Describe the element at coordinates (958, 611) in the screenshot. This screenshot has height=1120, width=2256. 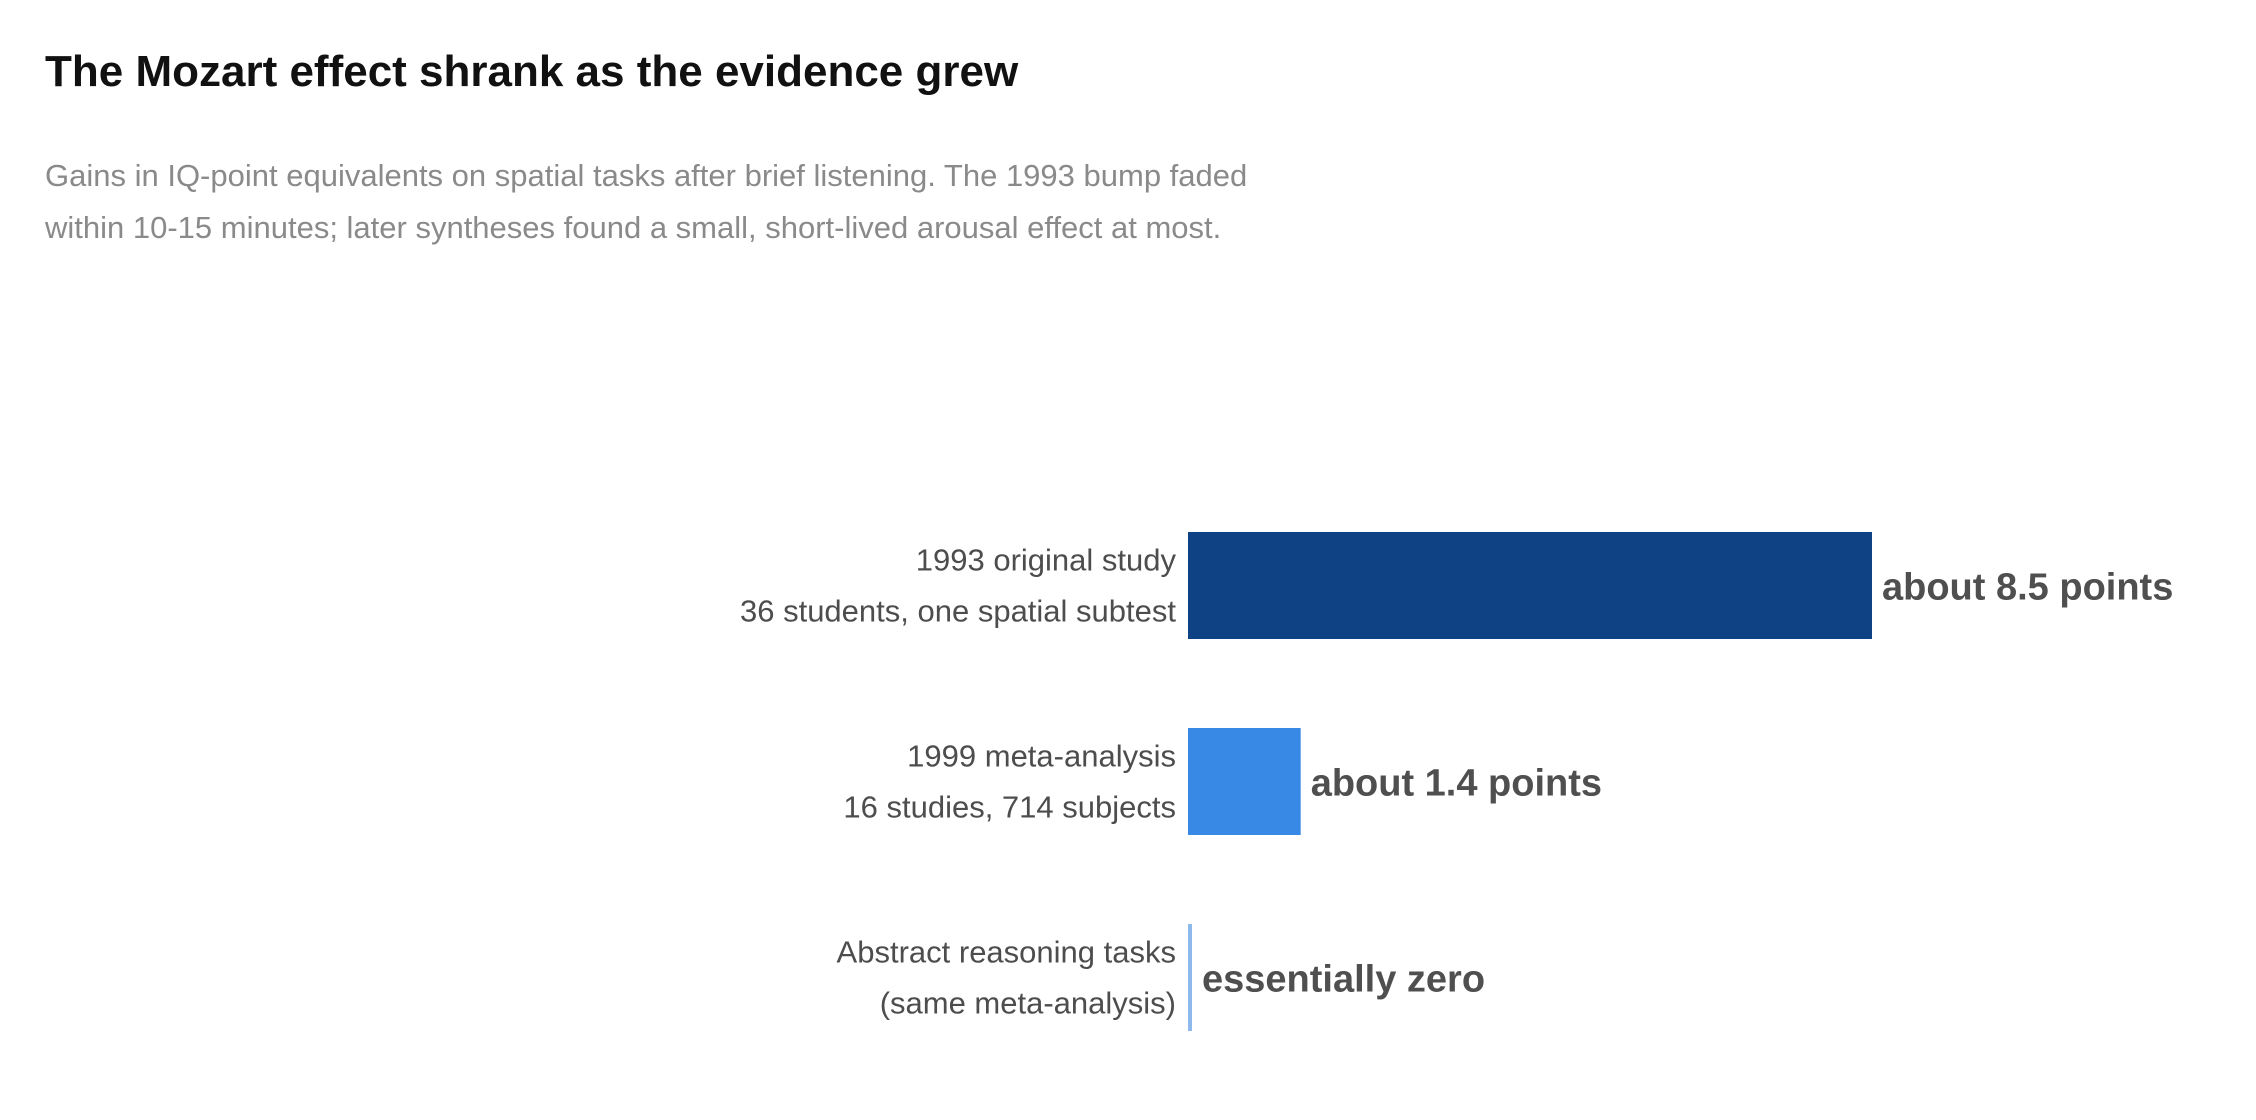
I see `category-label-1-line-2: 36 students, one spatial subtest` at that location.